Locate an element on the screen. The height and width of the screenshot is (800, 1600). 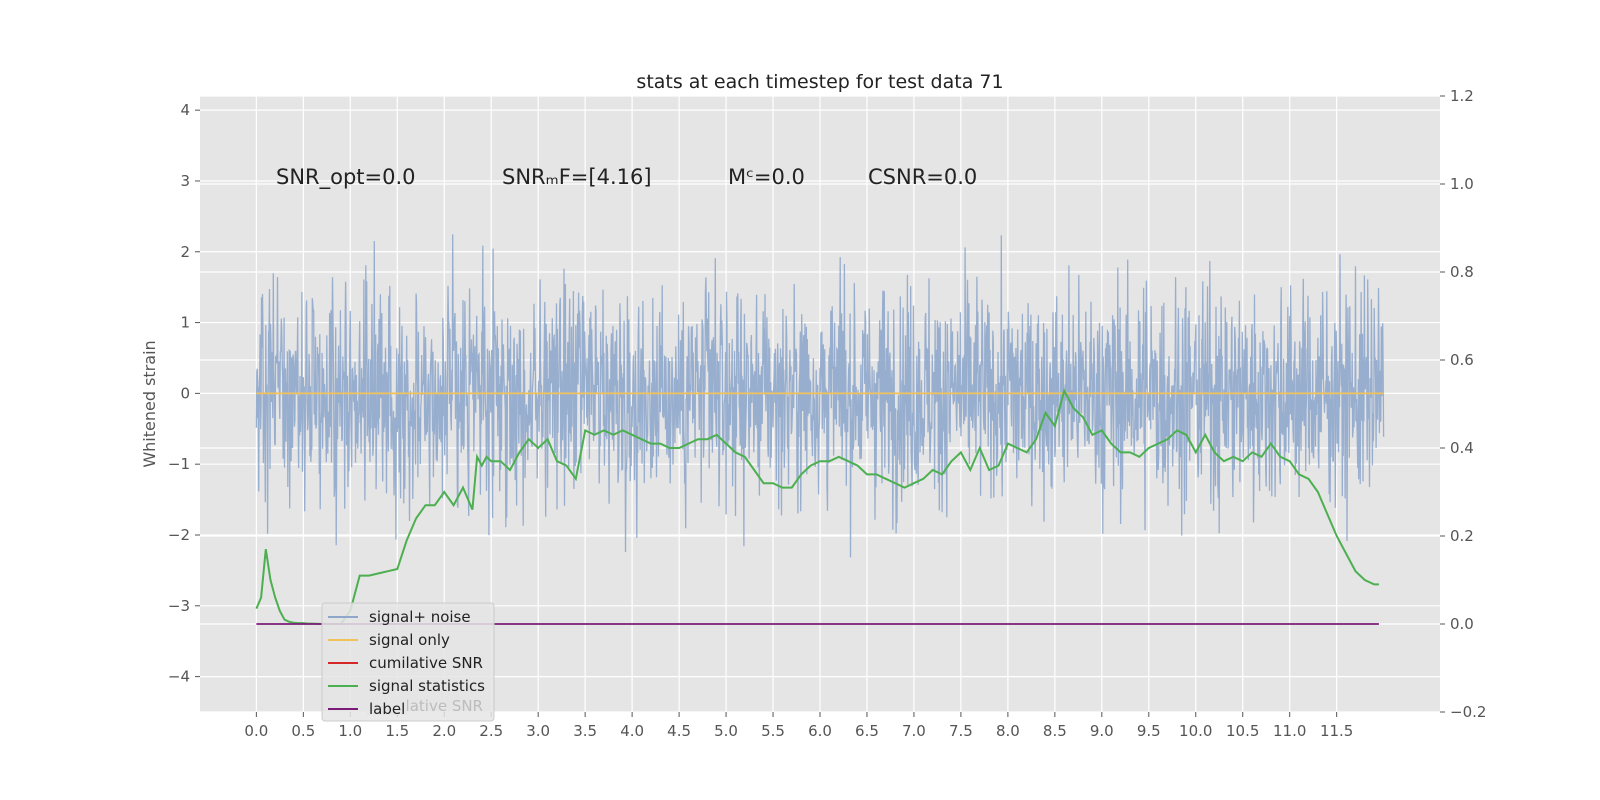
y-right-tick-label-7: −0.2 is located at coordinates (1468, 712).